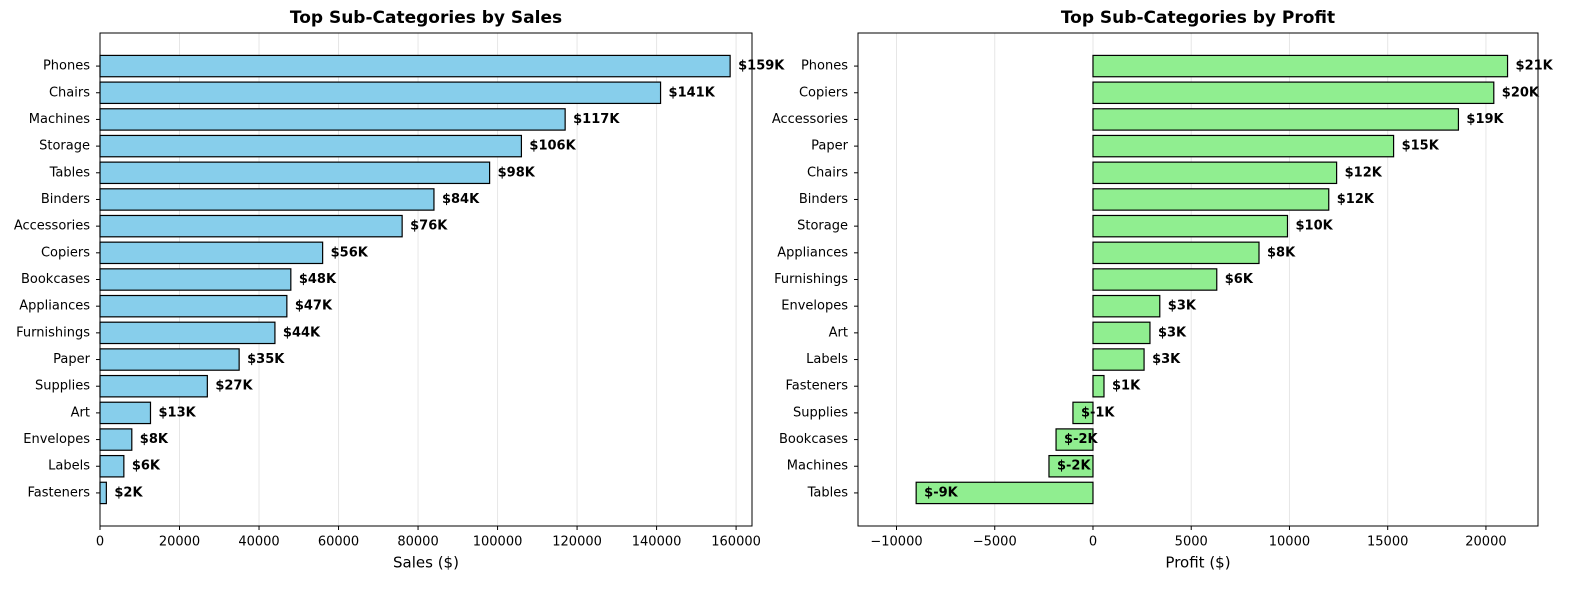 The height and width of the screenshot is (594, 1587). What do you see at coordinates (426, 563) in the screenshot?
I see `x-axis-label: Sales ($)` at bounding box center [426, 563].